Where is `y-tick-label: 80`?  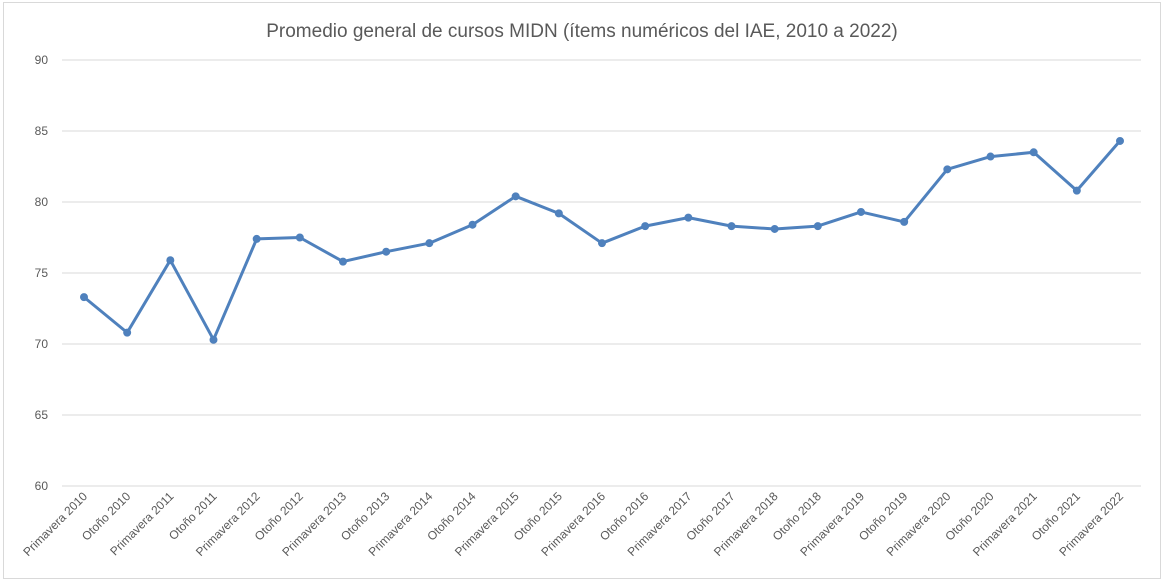
y-tick-label: 80 is located at coordinates (42, 202).